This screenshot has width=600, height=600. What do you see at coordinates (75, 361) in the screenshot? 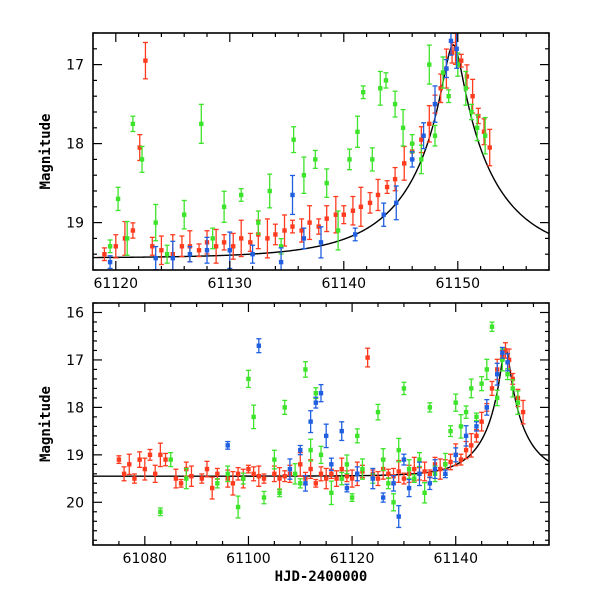
I see `y-tick-label: 17` at bounding box center [75, 361].